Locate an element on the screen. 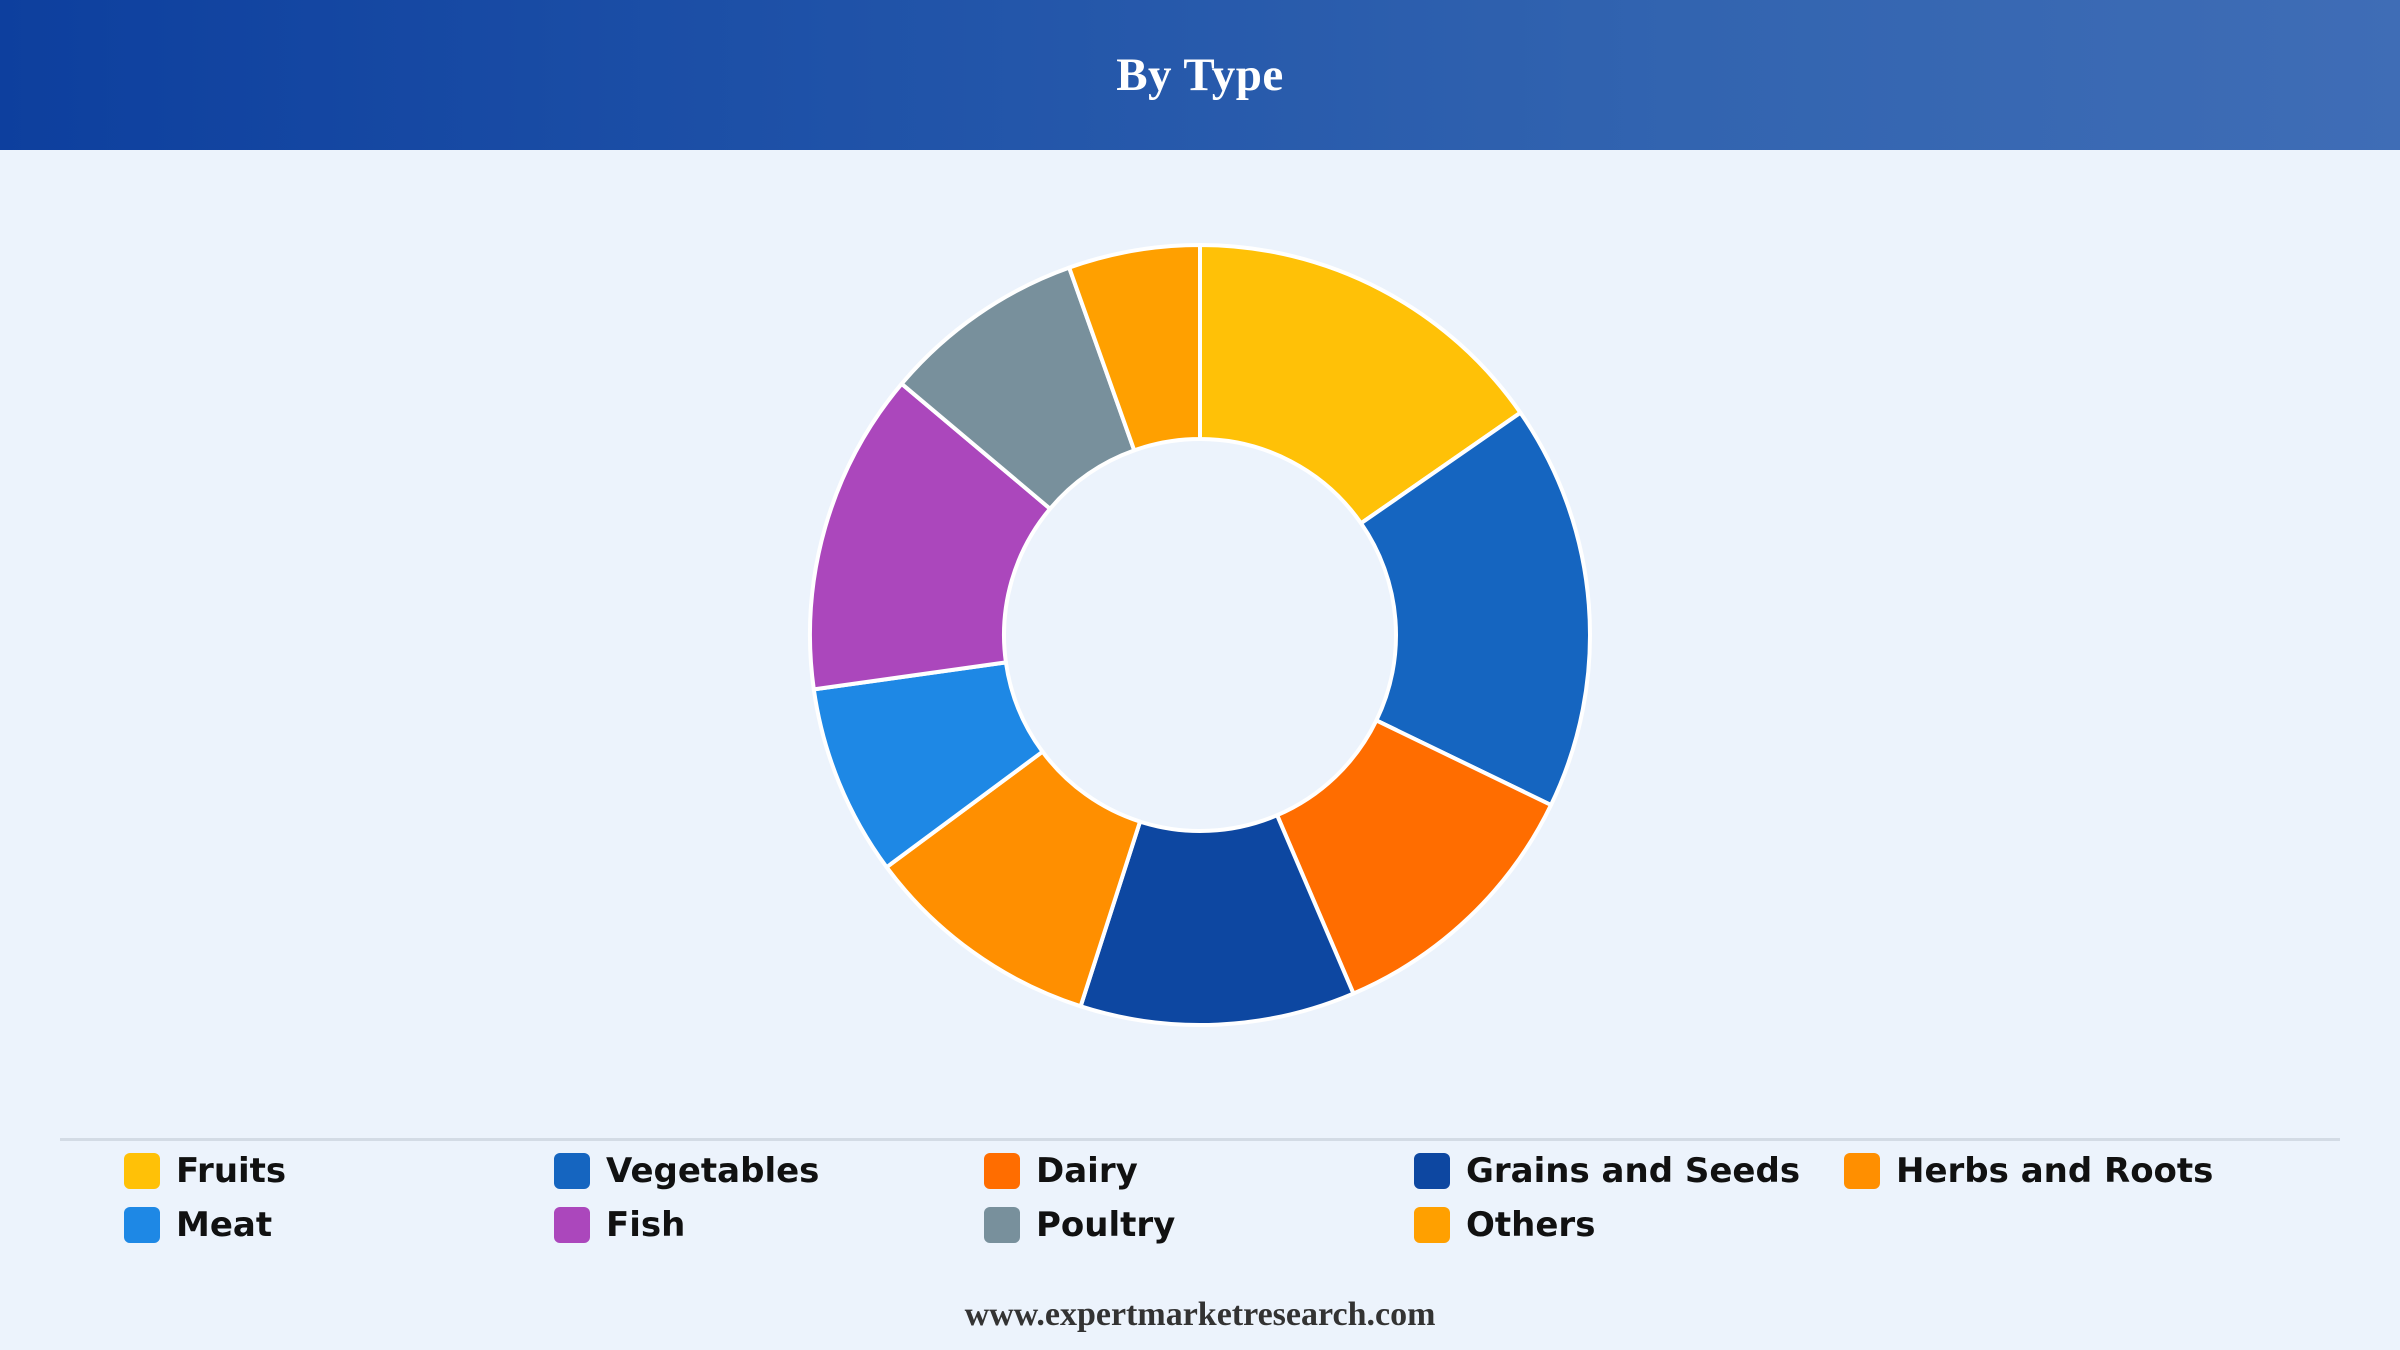  legend-label: Dairy is located at coordinates (1087, 1171).